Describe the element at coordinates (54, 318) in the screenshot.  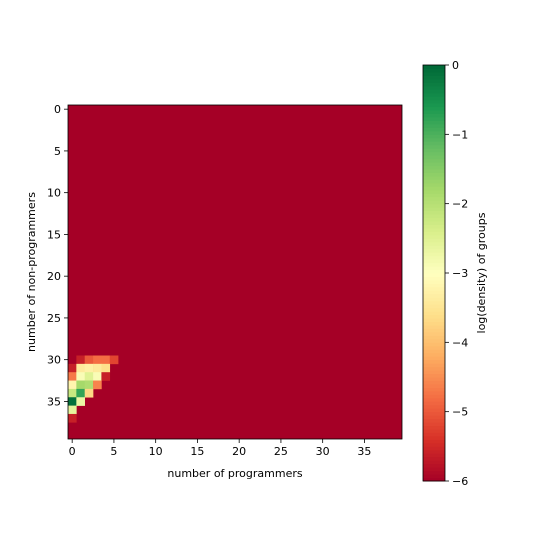
I see `y-tick-label: 25` at that location.